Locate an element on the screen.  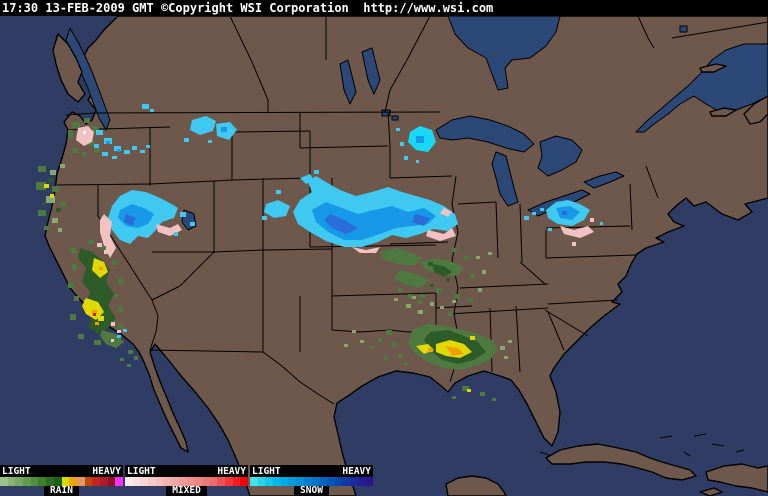
legend-scale-mixed: LIGHT HEAVY MIXED is located at coordinates (186, 480).